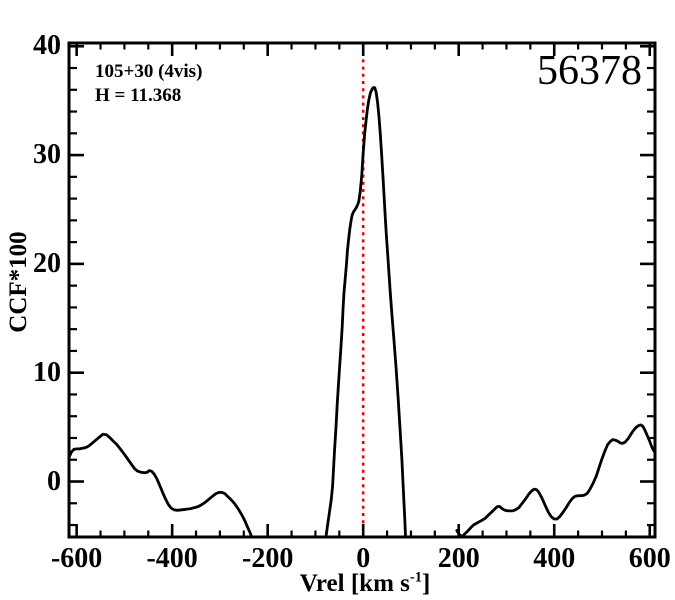  Describe the element at coordinates (47, 46) in the screenshot. I see `y-tick-label: 40` at that location.